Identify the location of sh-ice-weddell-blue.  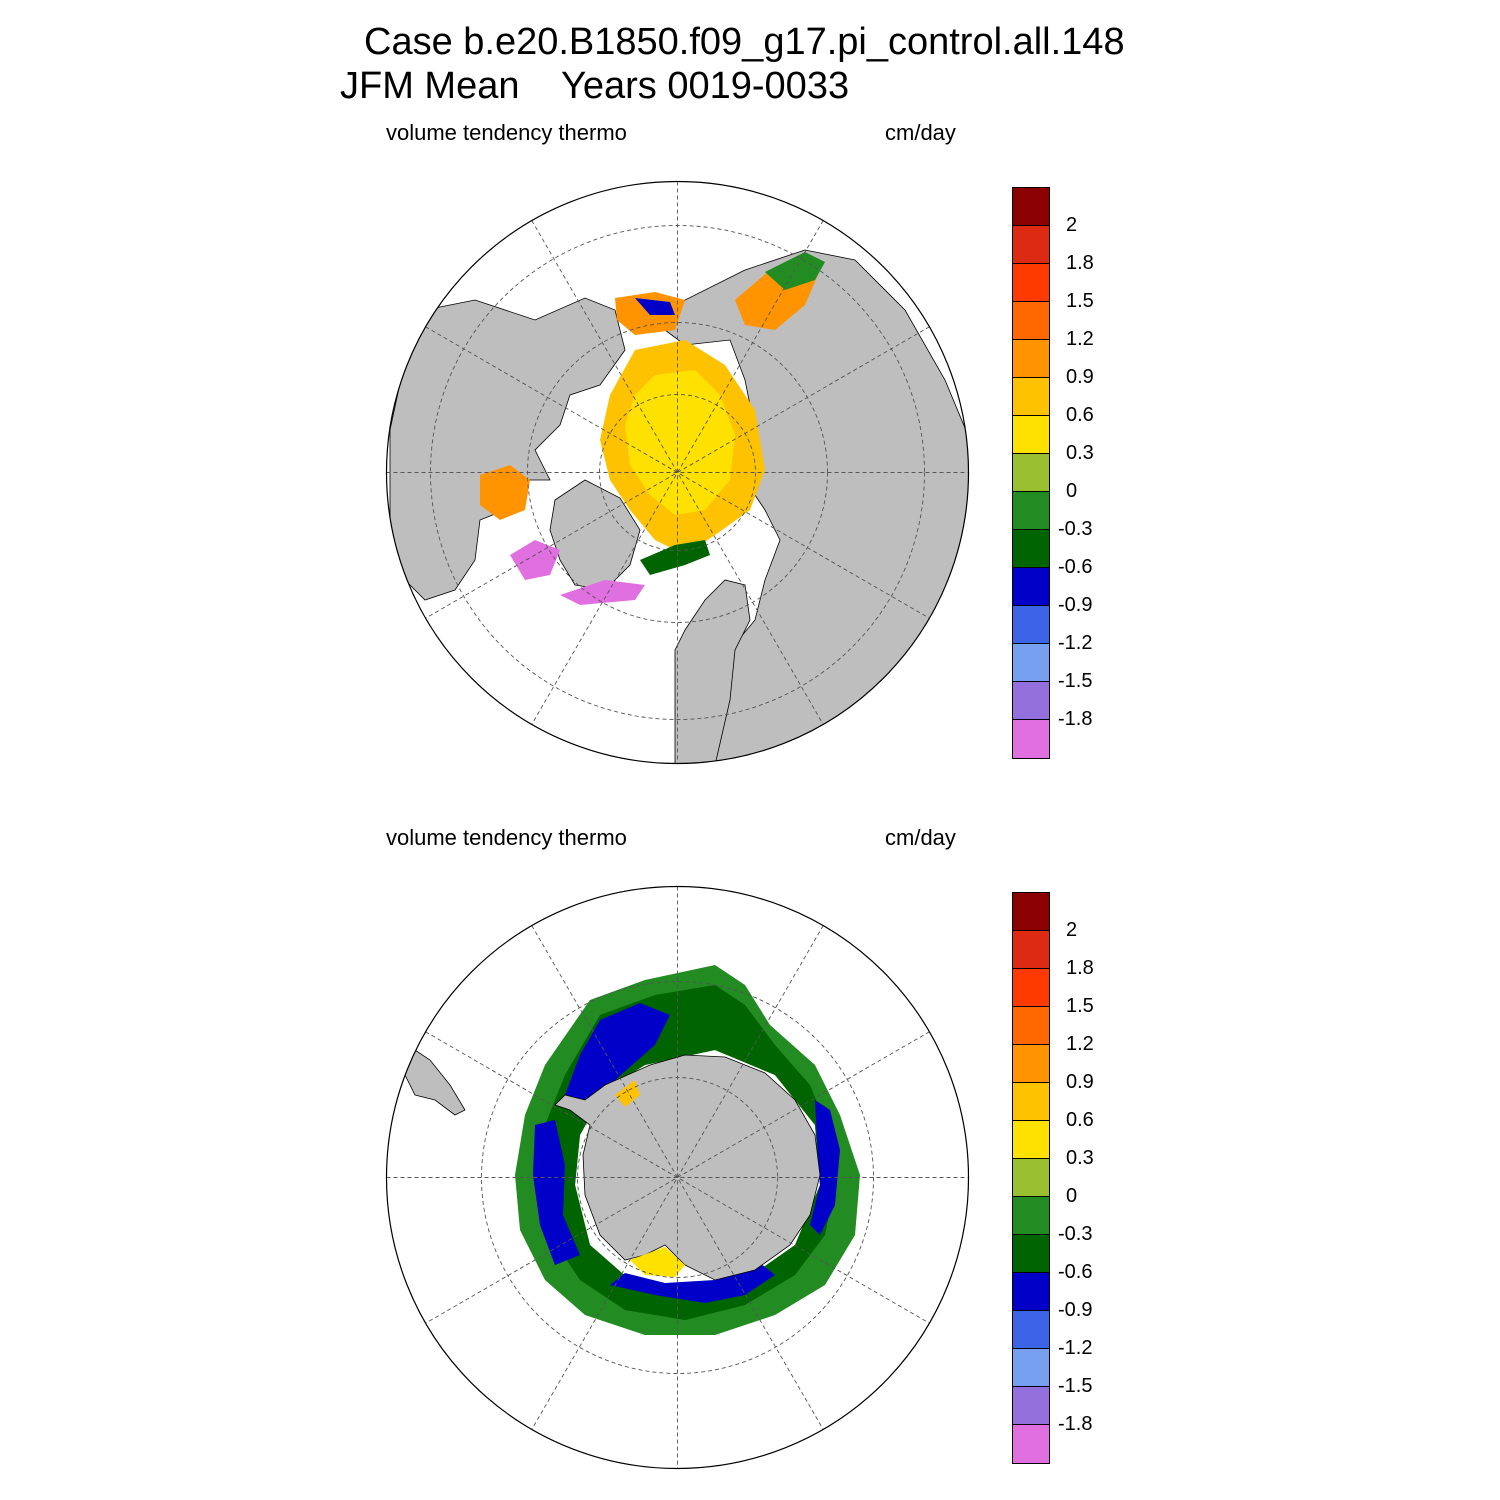
(617, 1056).